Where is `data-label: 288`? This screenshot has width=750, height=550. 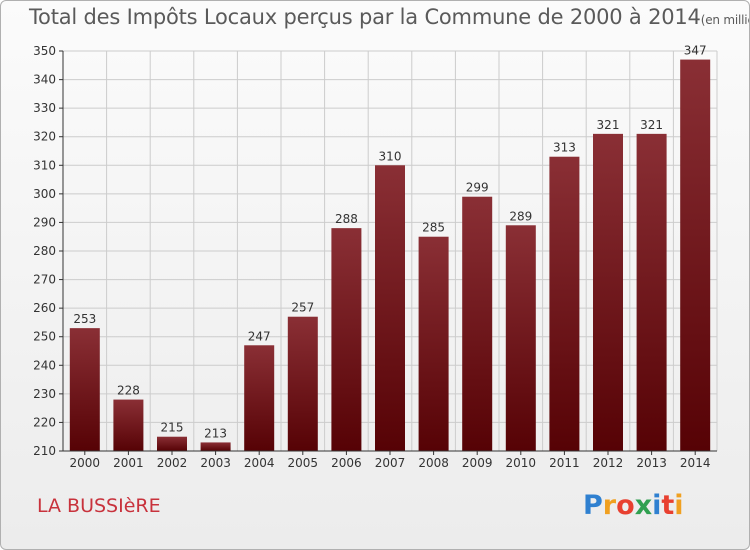
data-label: 288 is located at coordinates (346, 219).